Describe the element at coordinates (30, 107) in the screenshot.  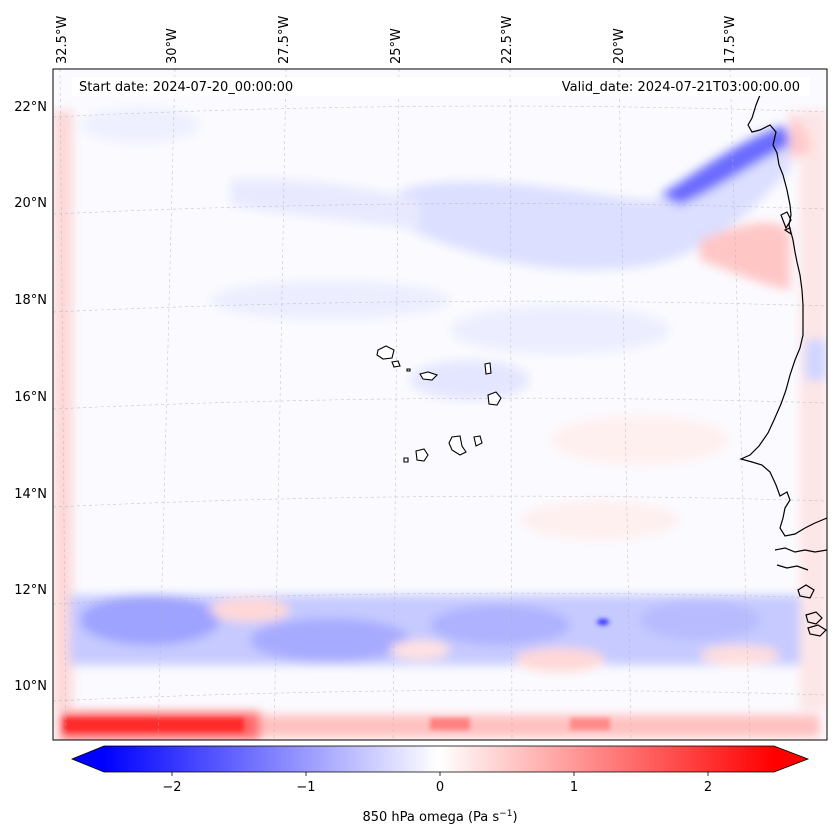
I see `lat-label-22n: 22°N` at that location.